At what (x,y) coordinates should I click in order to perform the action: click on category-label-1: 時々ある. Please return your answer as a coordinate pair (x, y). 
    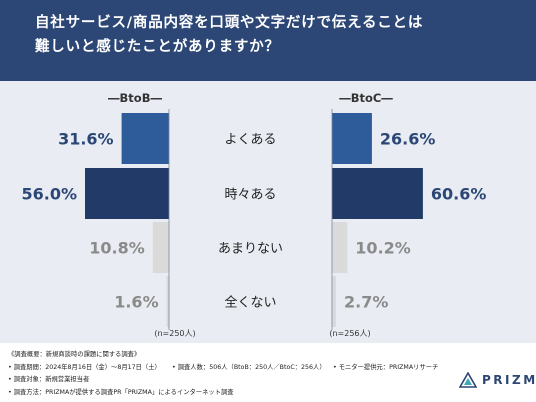
    Looking at the image, I should click on (250, 195).